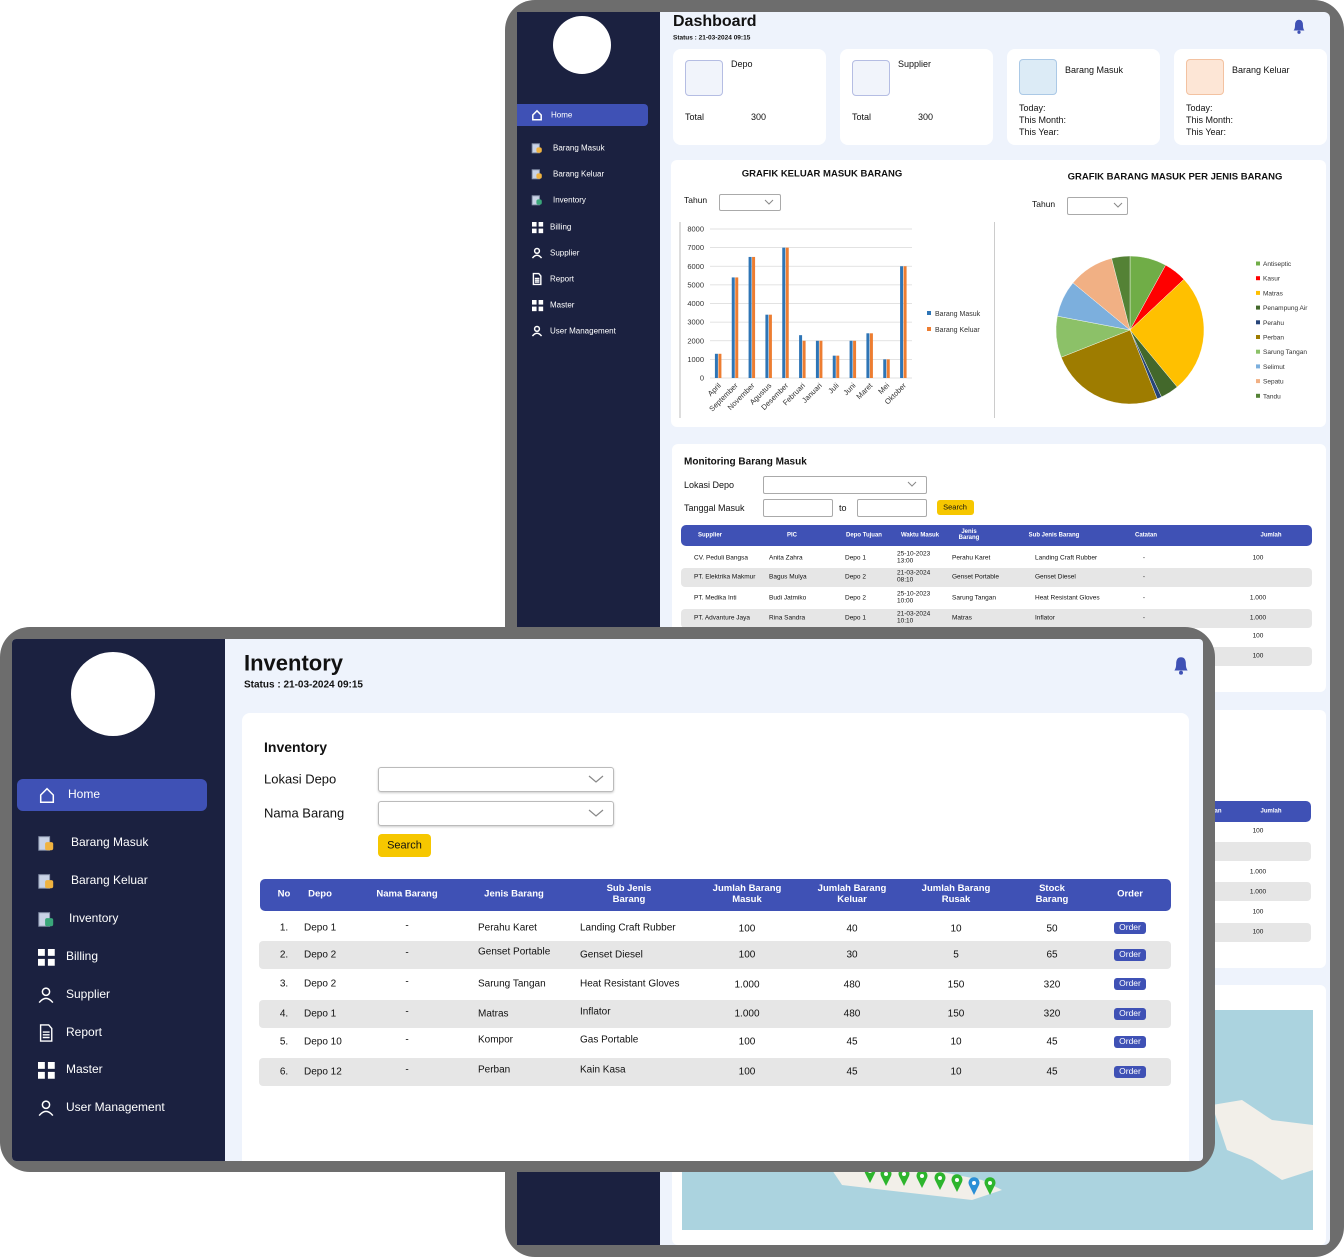 Image resolution: width=1344 pixels, height=1257 pixels. What do you see at coordinates (914, 597) in the screenshot?
I see `table-cell: 25-10-2023 10:00` at bounding box center [914, 597].